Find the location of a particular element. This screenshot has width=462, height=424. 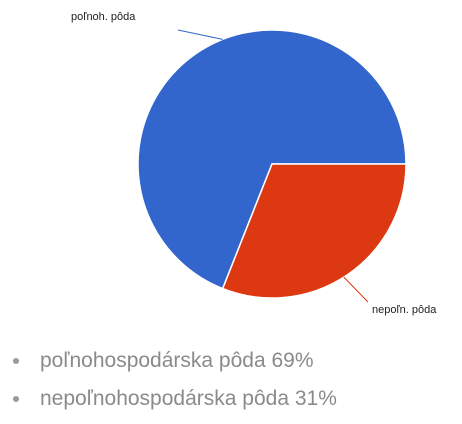

slice-label-farmland: poľnoh. pôda is located at coordinates (103, 17).